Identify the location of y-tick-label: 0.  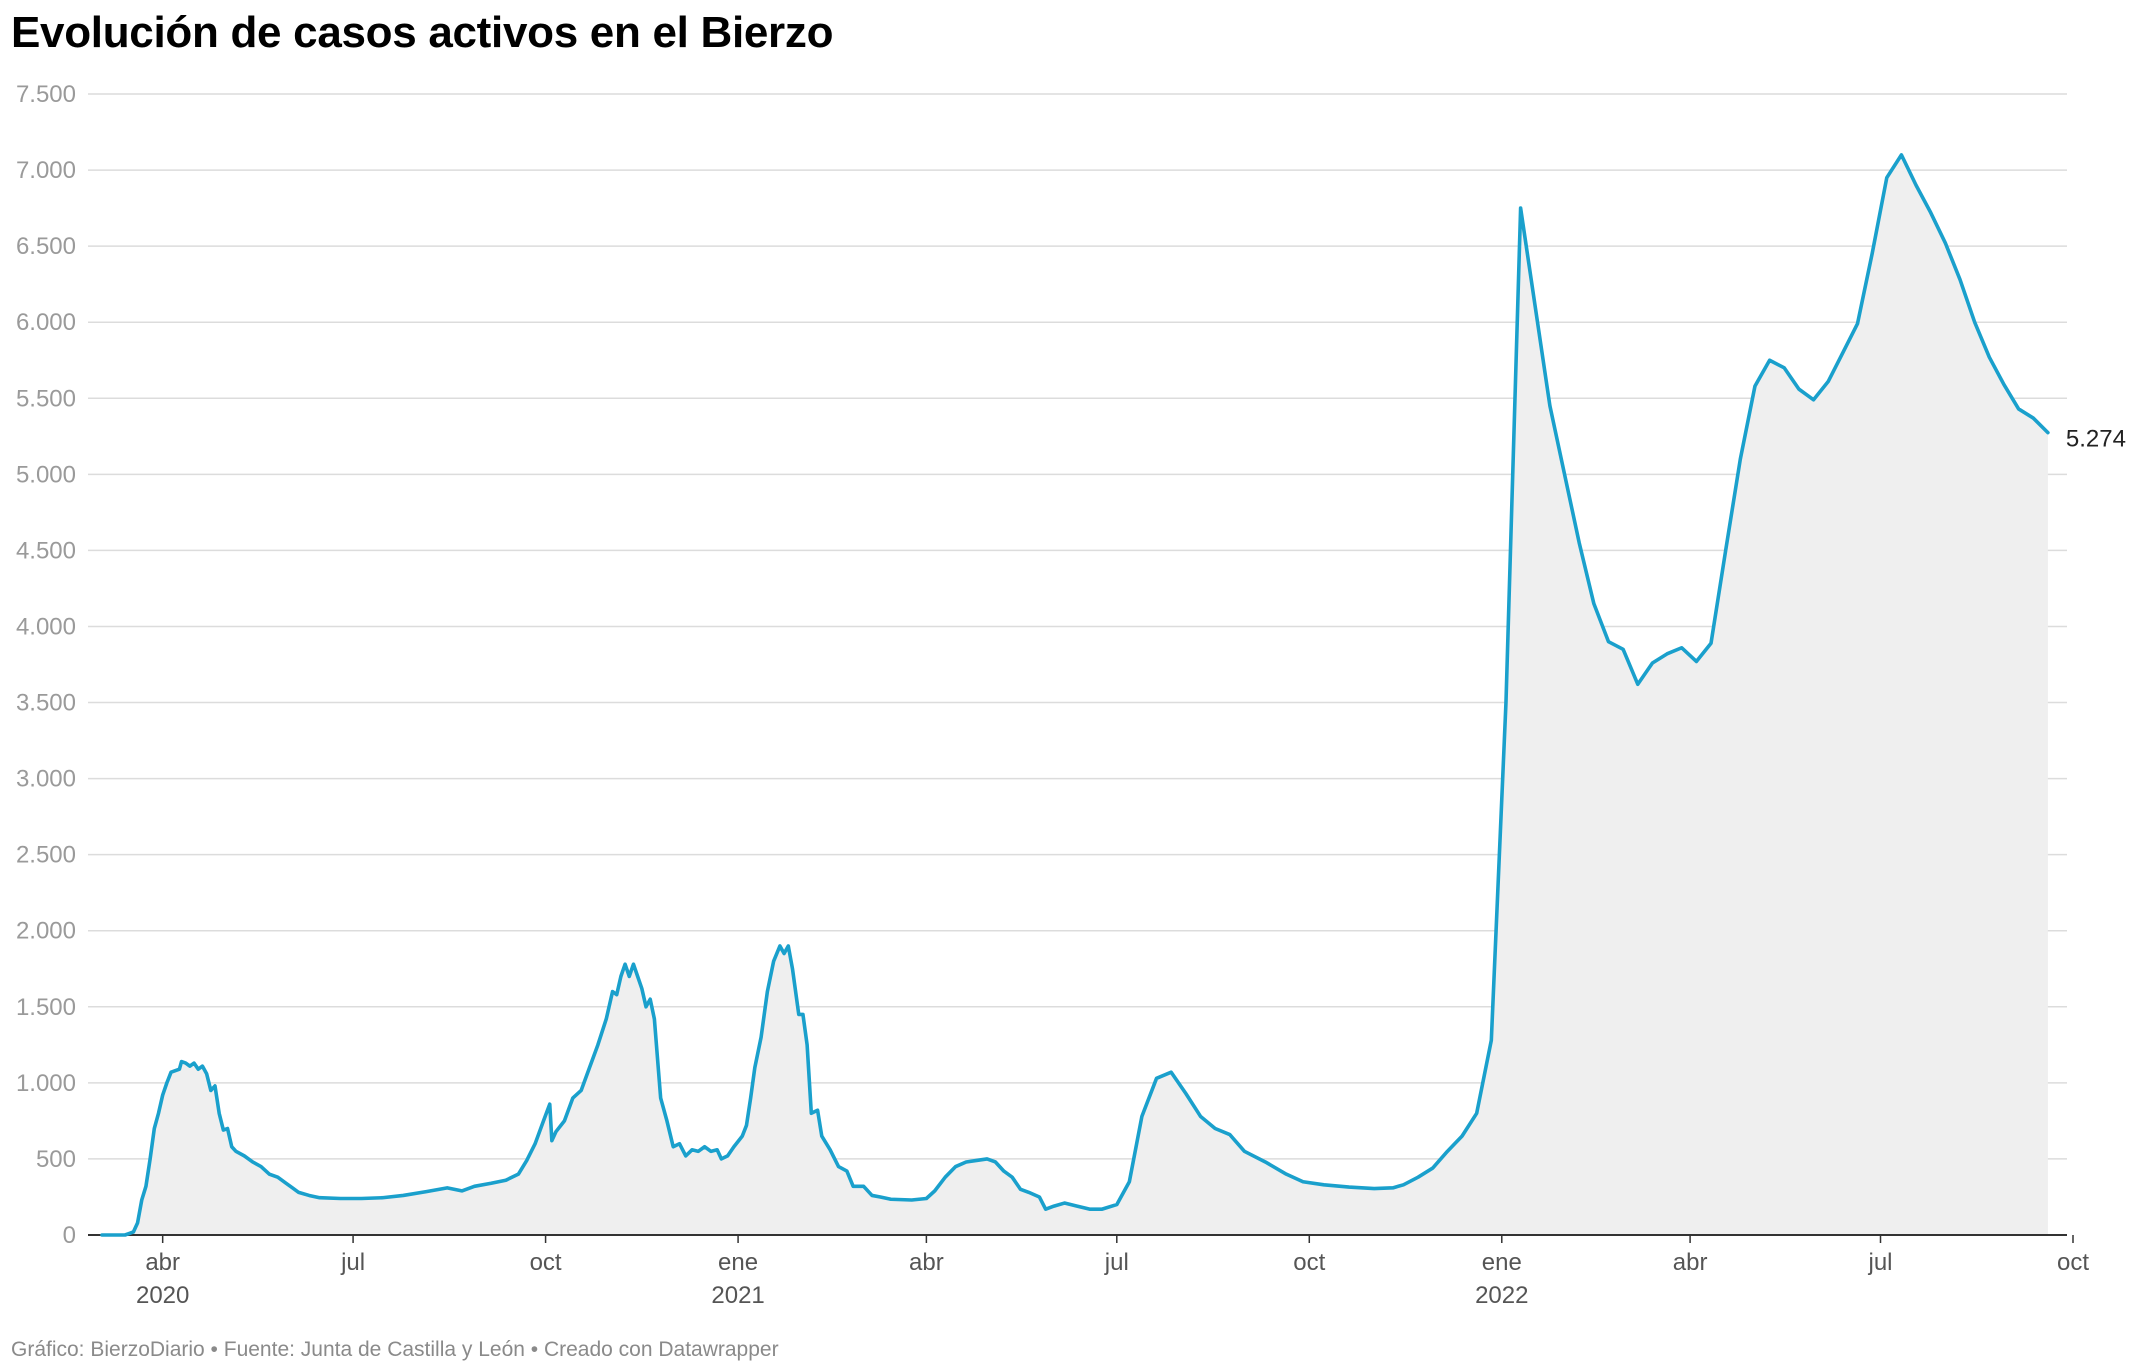
(69, 1235).